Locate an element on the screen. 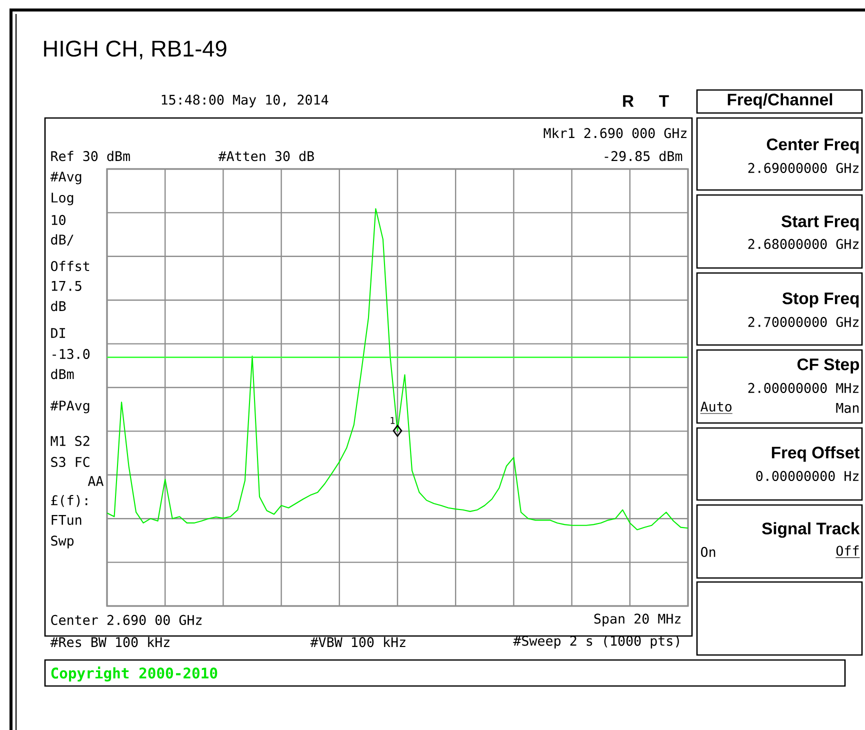 The width and height of the screenshot is (865, 730). text: Ref 30 dBm is located at coordinates (90, 156).